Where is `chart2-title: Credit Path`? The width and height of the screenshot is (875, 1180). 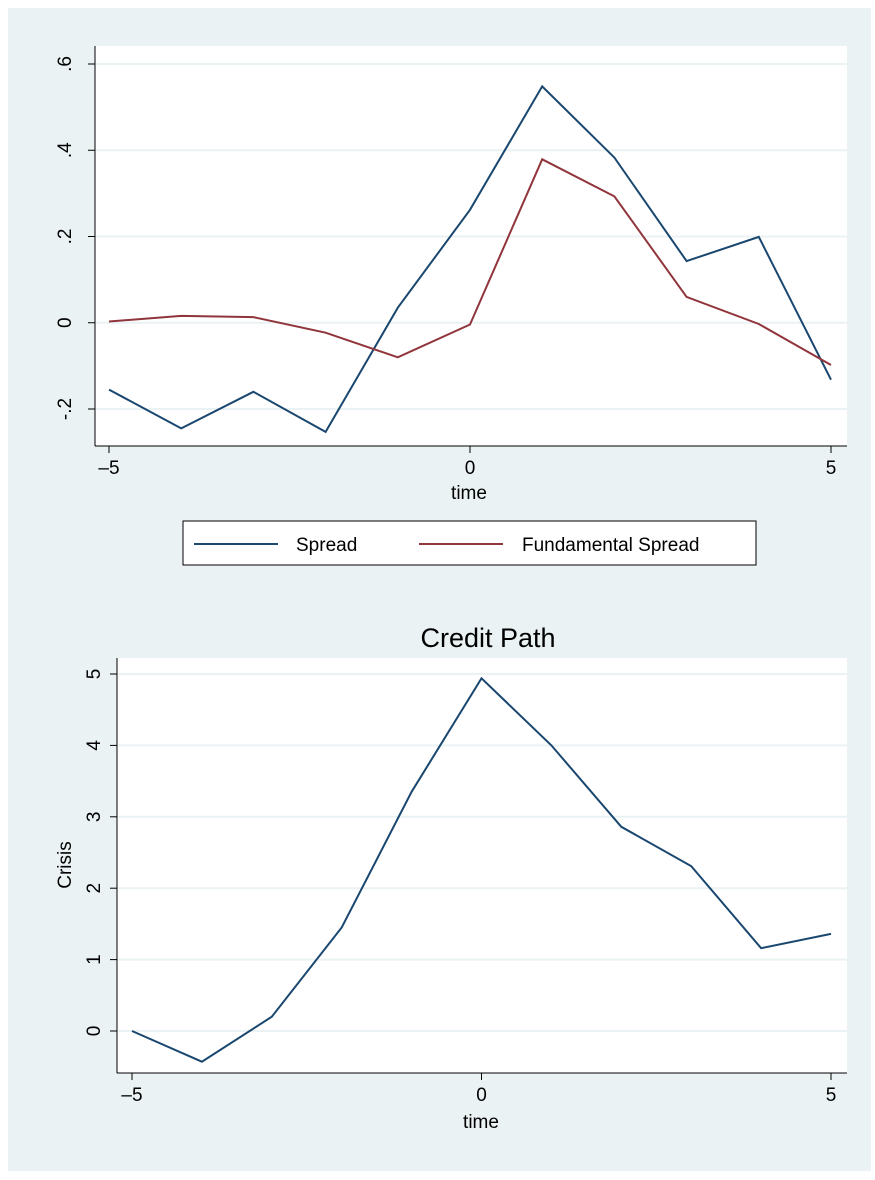
chart2-title: Credit Path is located at coordinates (487, 638).